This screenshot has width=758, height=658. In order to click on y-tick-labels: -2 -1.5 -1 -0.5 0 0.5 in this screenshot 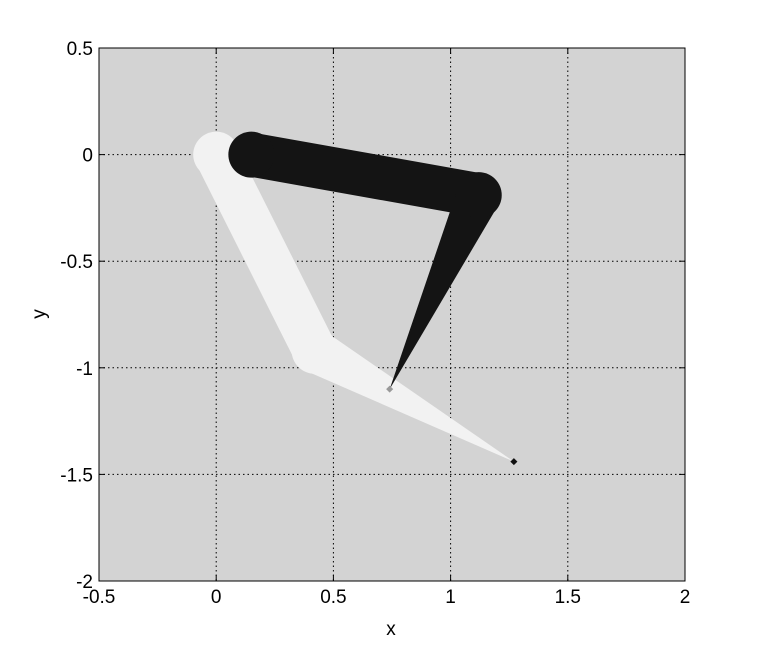, I will do `click(76, 316)`.